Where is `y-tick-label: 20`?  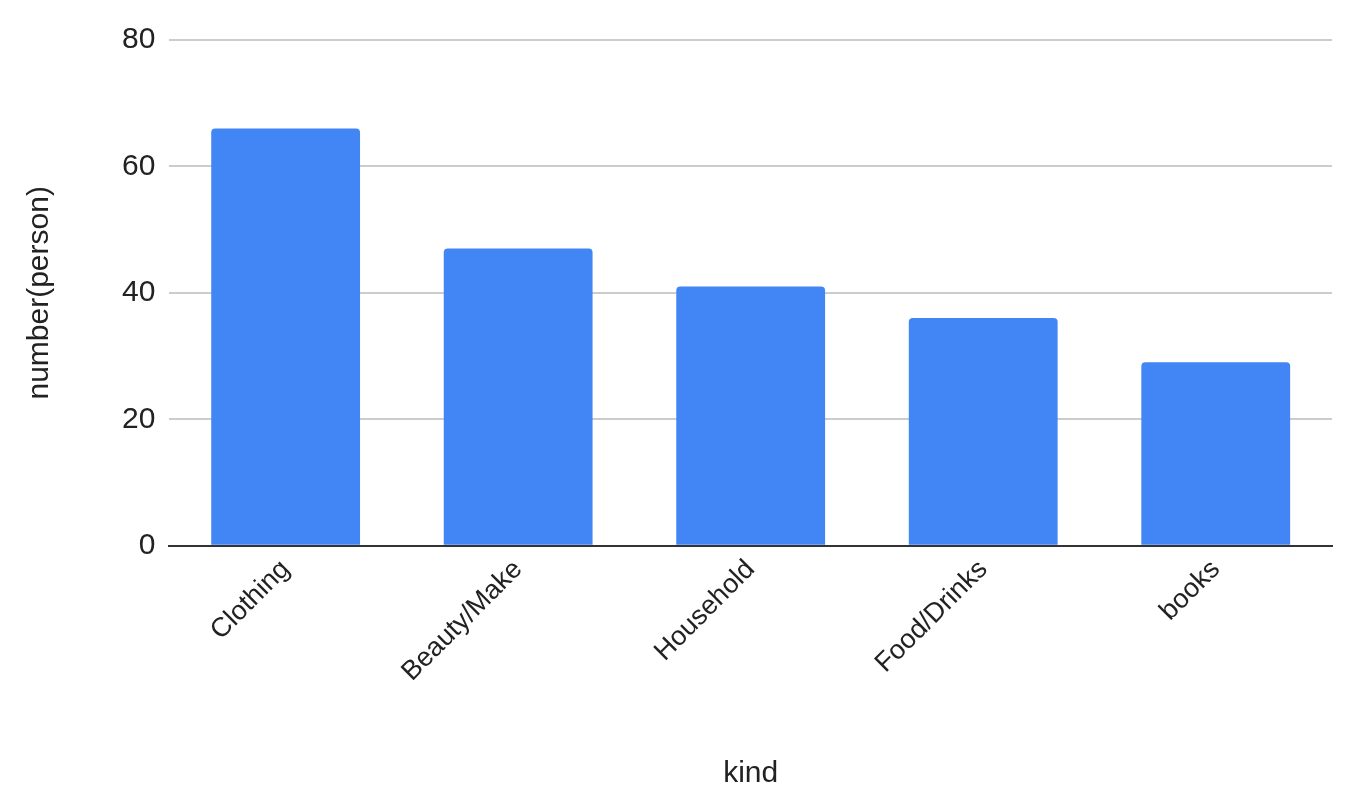 y-tick-label: 20 is located at coordinates (138, 417).